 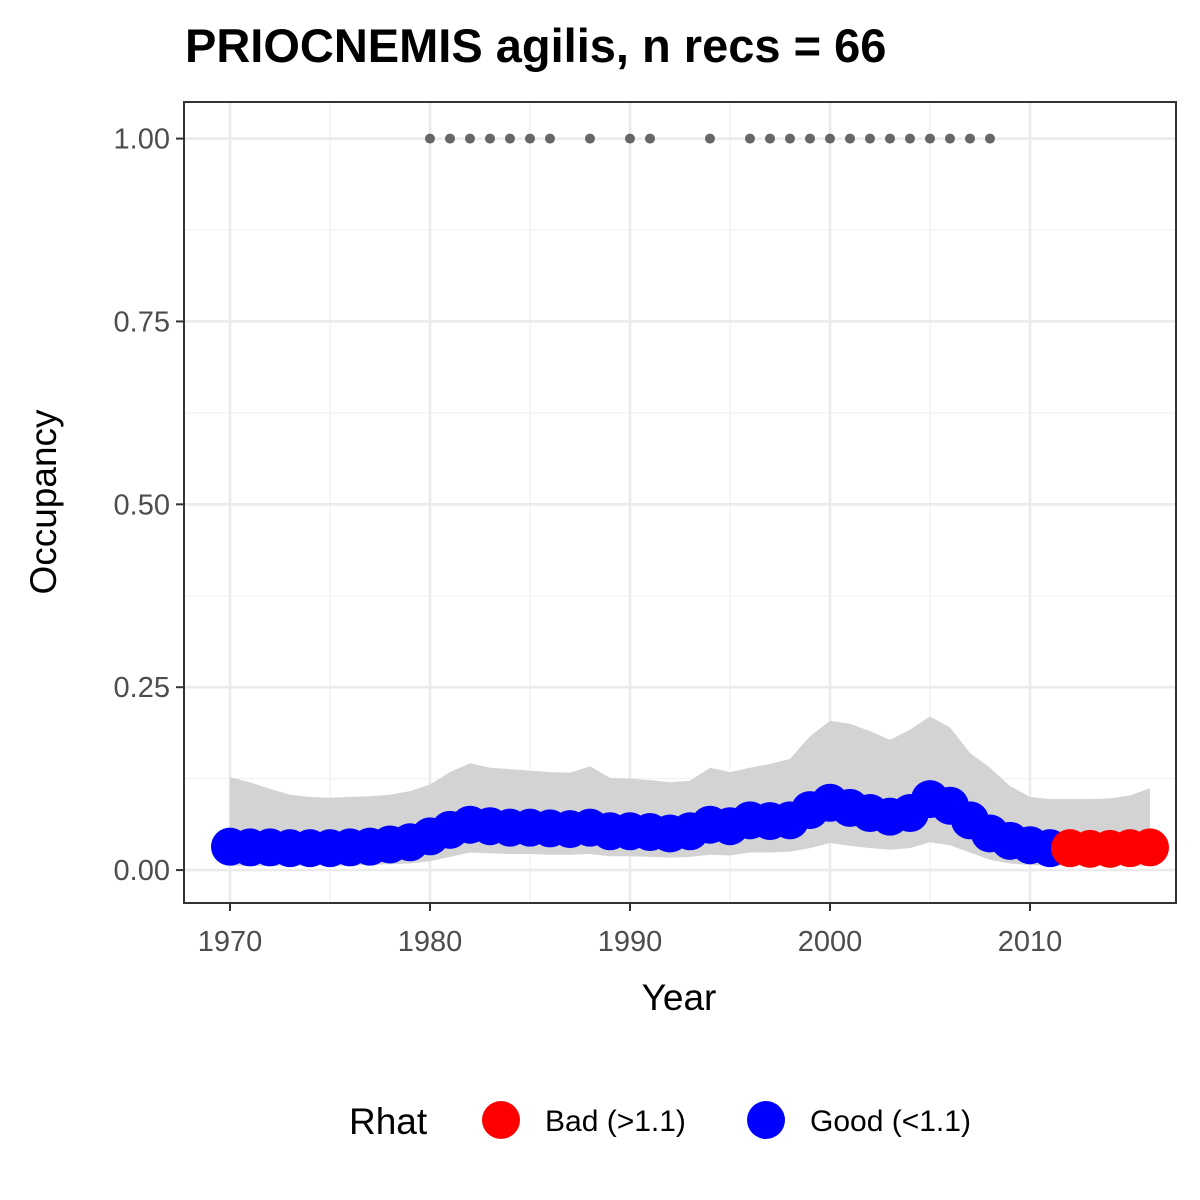 What do you see at coordinates (766, 1120) in the screenshot?
I see `legend-key-good` at bounding box center [766, 1120].